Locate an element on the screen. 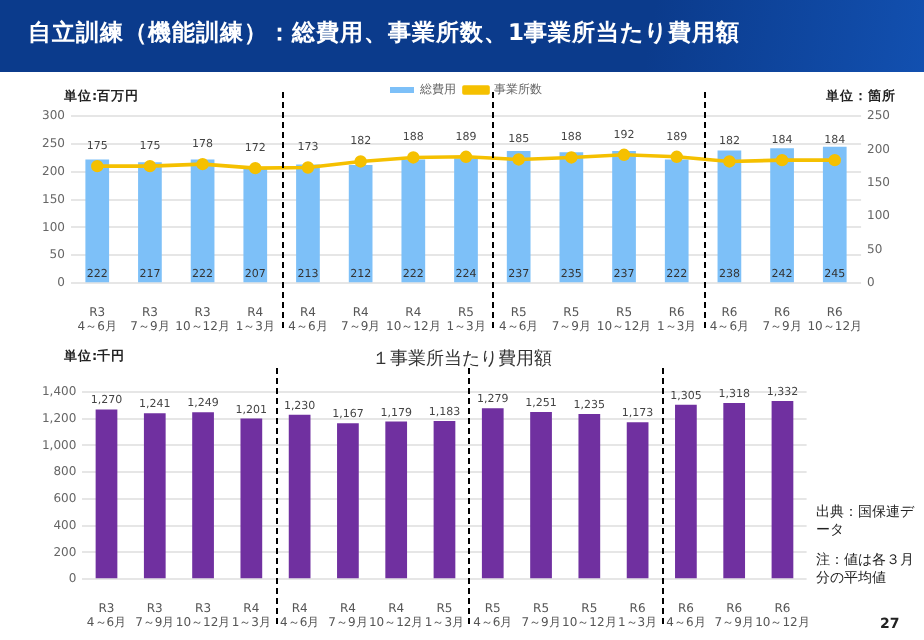 The height and width of the screenshot is (640, 924). chart-title: １事業所当たり費用額 is located at coordinates (462, 359).